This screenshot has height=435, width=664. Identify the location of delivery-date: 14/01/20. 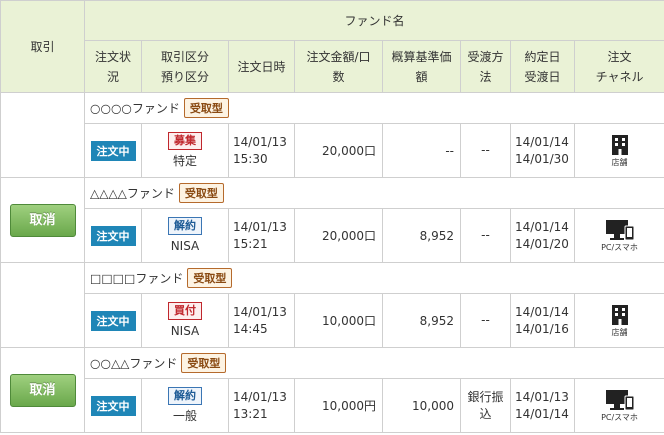
(542, 243).